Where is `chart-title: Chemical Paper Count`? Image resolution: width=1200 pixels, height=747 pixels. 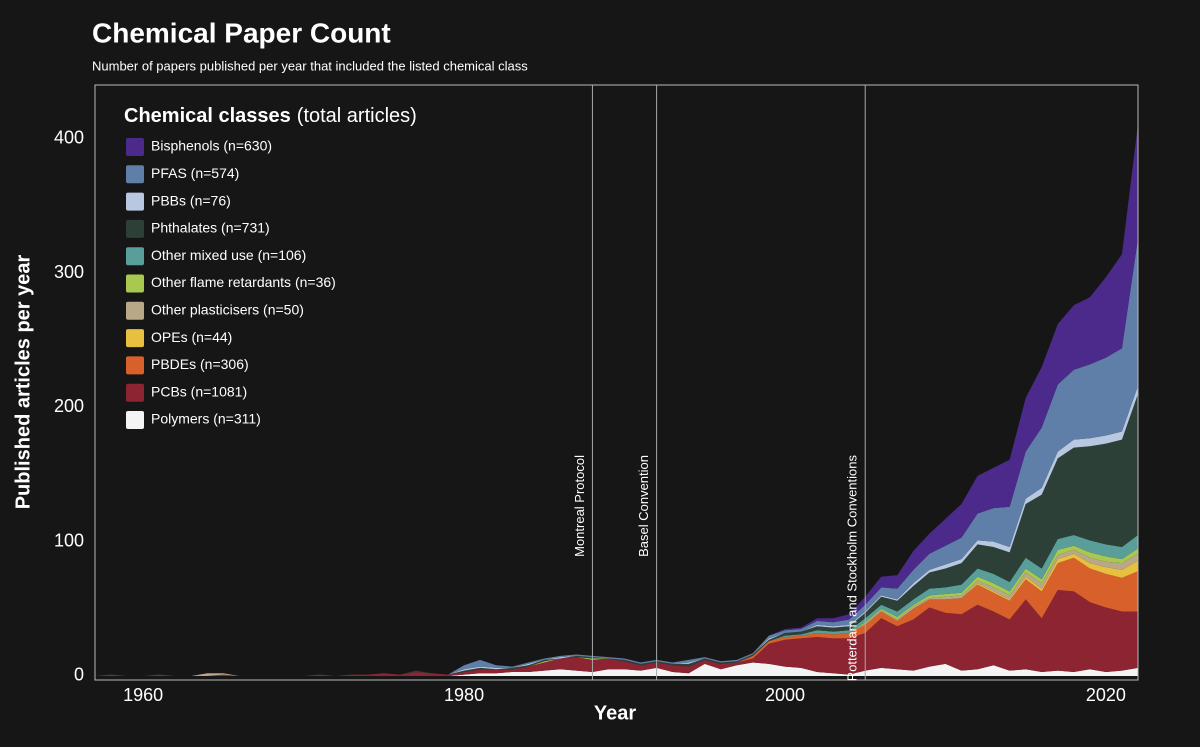
chart-title: Chemical Paper Count is located at coordinates (241, 32).